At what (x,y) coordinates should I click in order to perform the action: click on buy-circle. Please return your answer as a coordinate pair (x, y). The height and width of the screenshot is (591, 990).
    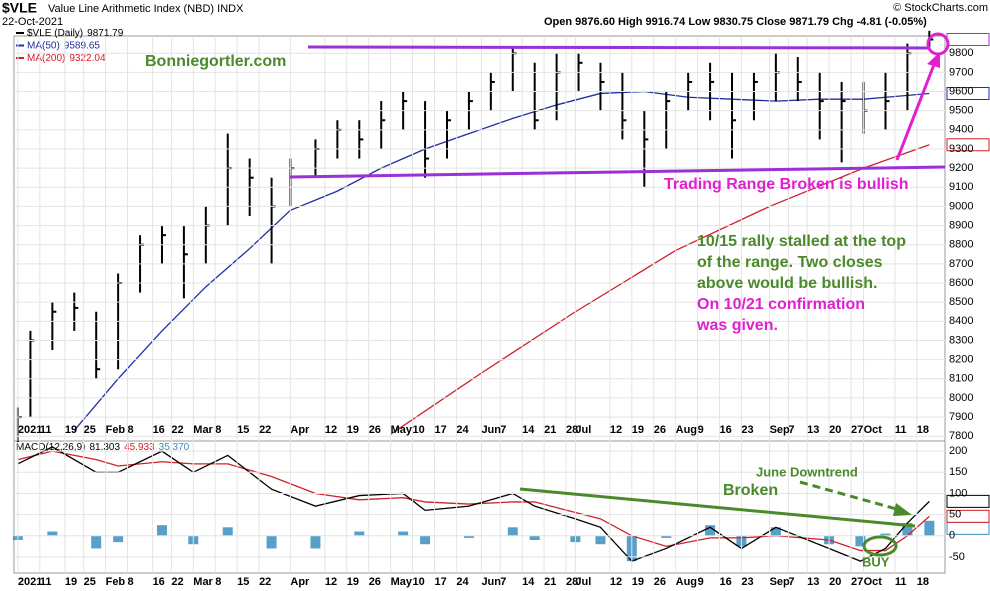
    Looking at the image, I should click on (880, 546).